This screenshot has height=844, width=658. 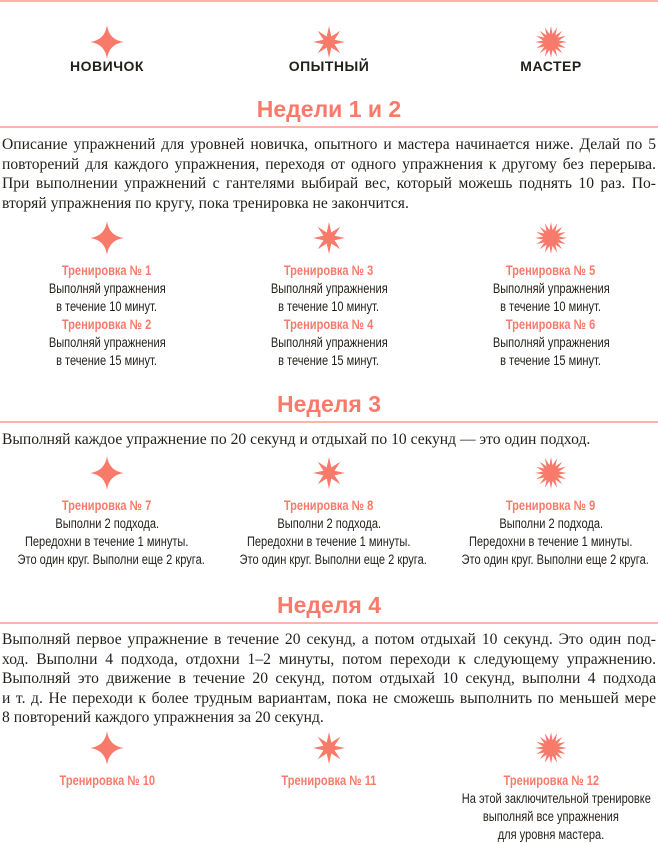 I want to click on workout-title-text: Тренировка № 9, so click(x=551, y=505).